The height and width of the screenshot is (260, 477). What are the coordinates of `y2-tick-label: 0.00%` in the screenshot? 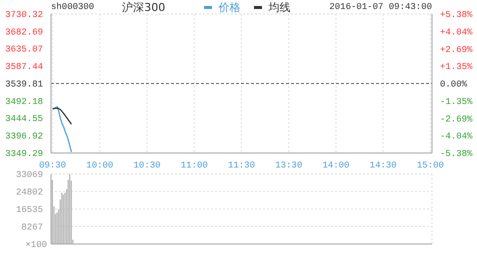 It's located at (454, 85).